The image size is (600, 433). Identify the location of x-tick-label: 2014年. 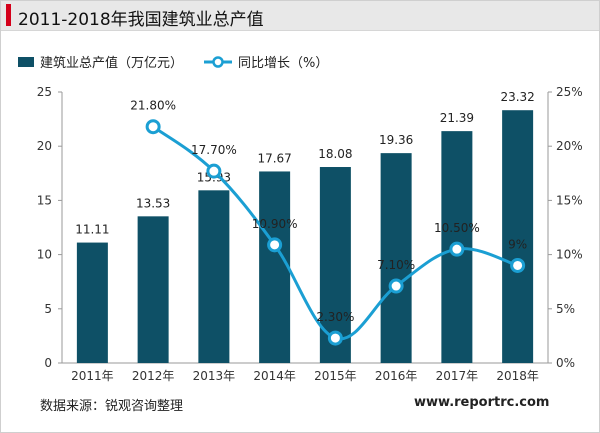
(274, 376).